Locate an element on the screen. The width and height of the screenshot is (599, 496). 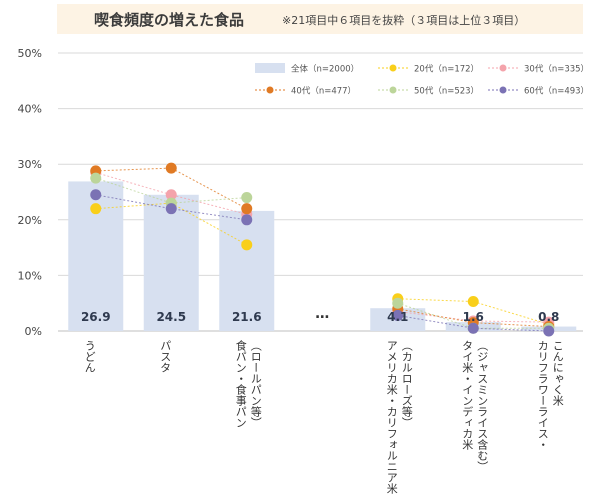
category-label: （ジャスミンライス含む） is located at coordinates (482, 406).